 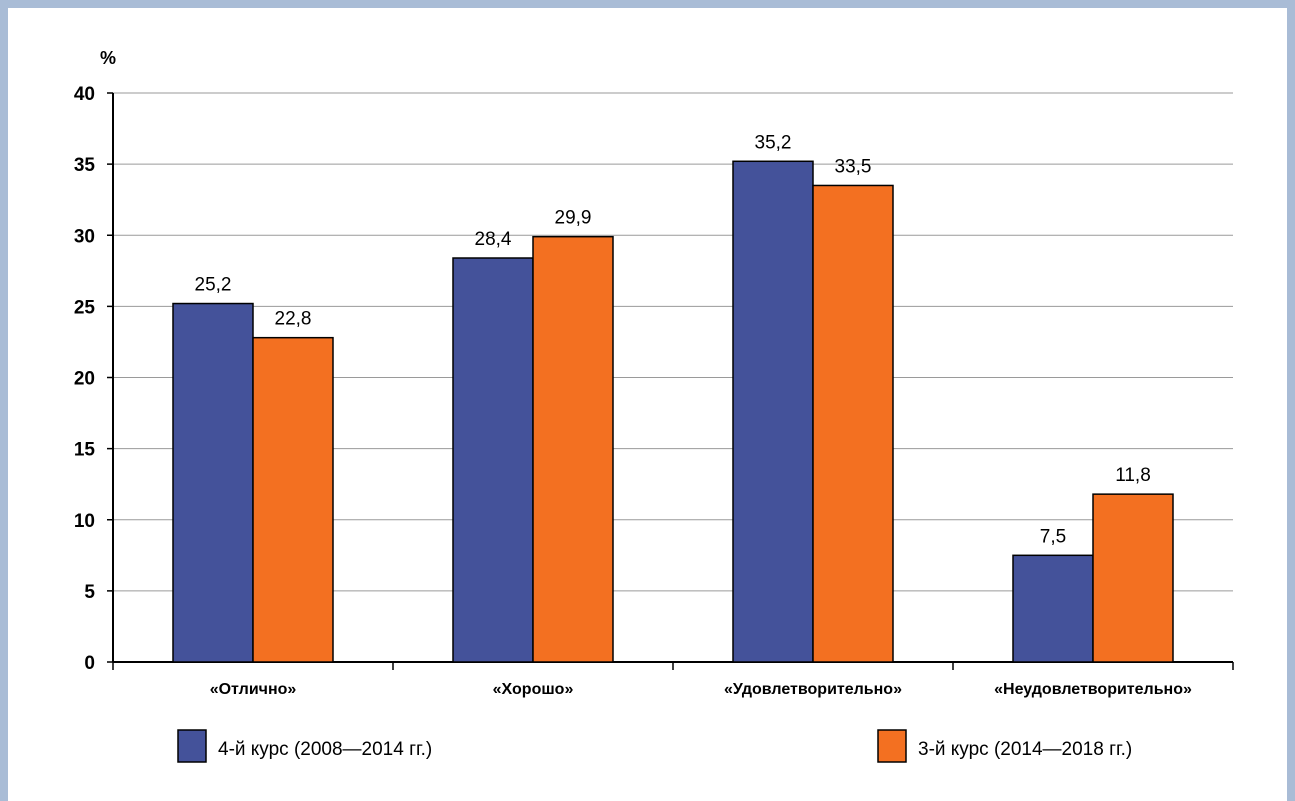 I want to click on y-tick-label: 30, so click(x=84, y=236).